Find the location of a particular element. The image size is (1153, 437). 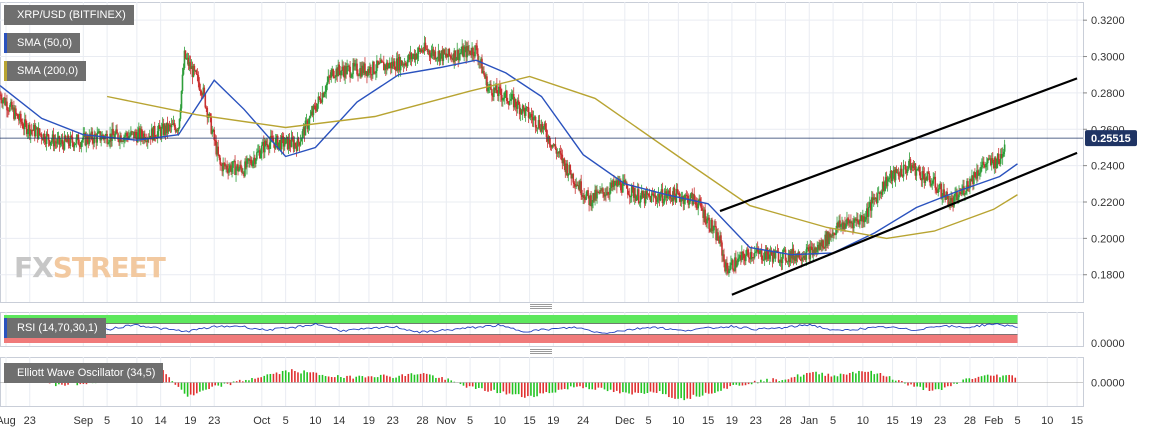

legend-sma50: SMA (50,0) is located at coordinates (42, 43).